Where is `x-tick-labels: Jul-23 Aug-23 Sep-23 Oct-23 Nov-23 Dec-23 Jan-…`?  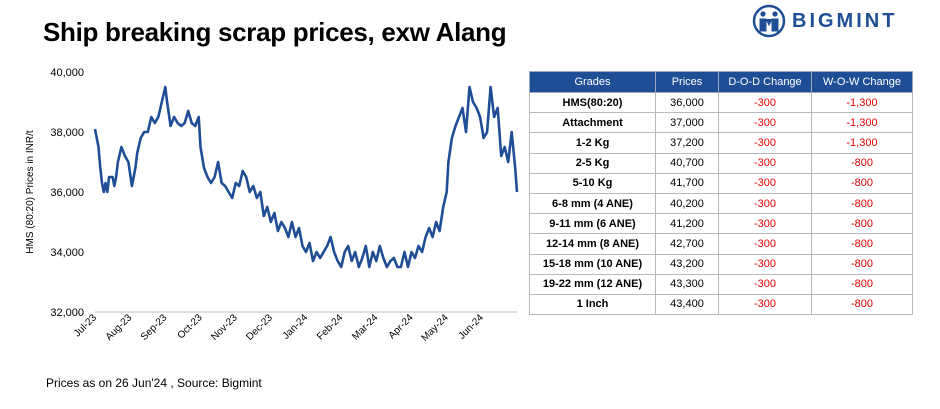 x-tick-labels: Jul-23 Aug-23 Sep-23 Oct-23 Nov-23 Dec-23 Jan-… is located at coordinates (279, 328).